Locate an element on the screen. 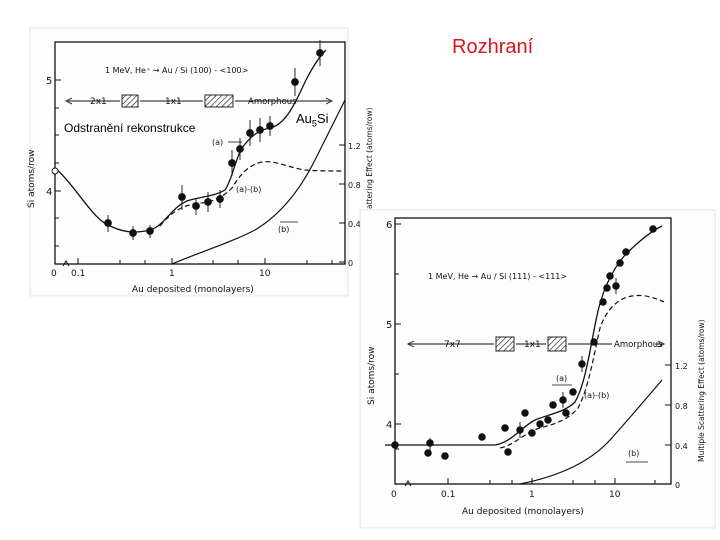 The width and height of the screenshot is (720, 540). silicide-tail: Si is located at coordinates (322, 118).